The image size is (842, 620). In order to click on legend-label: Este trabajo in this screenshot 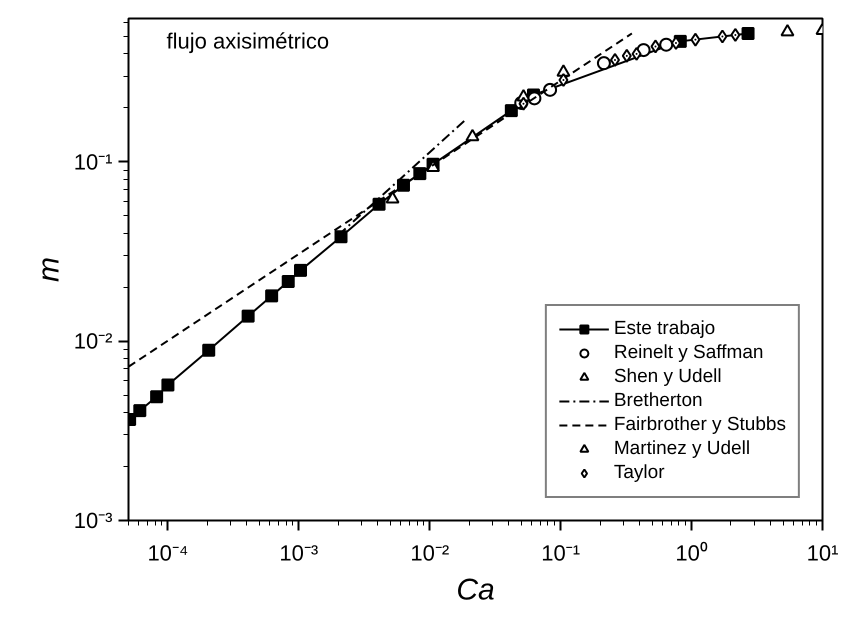, I will do `click(665, 329)`.